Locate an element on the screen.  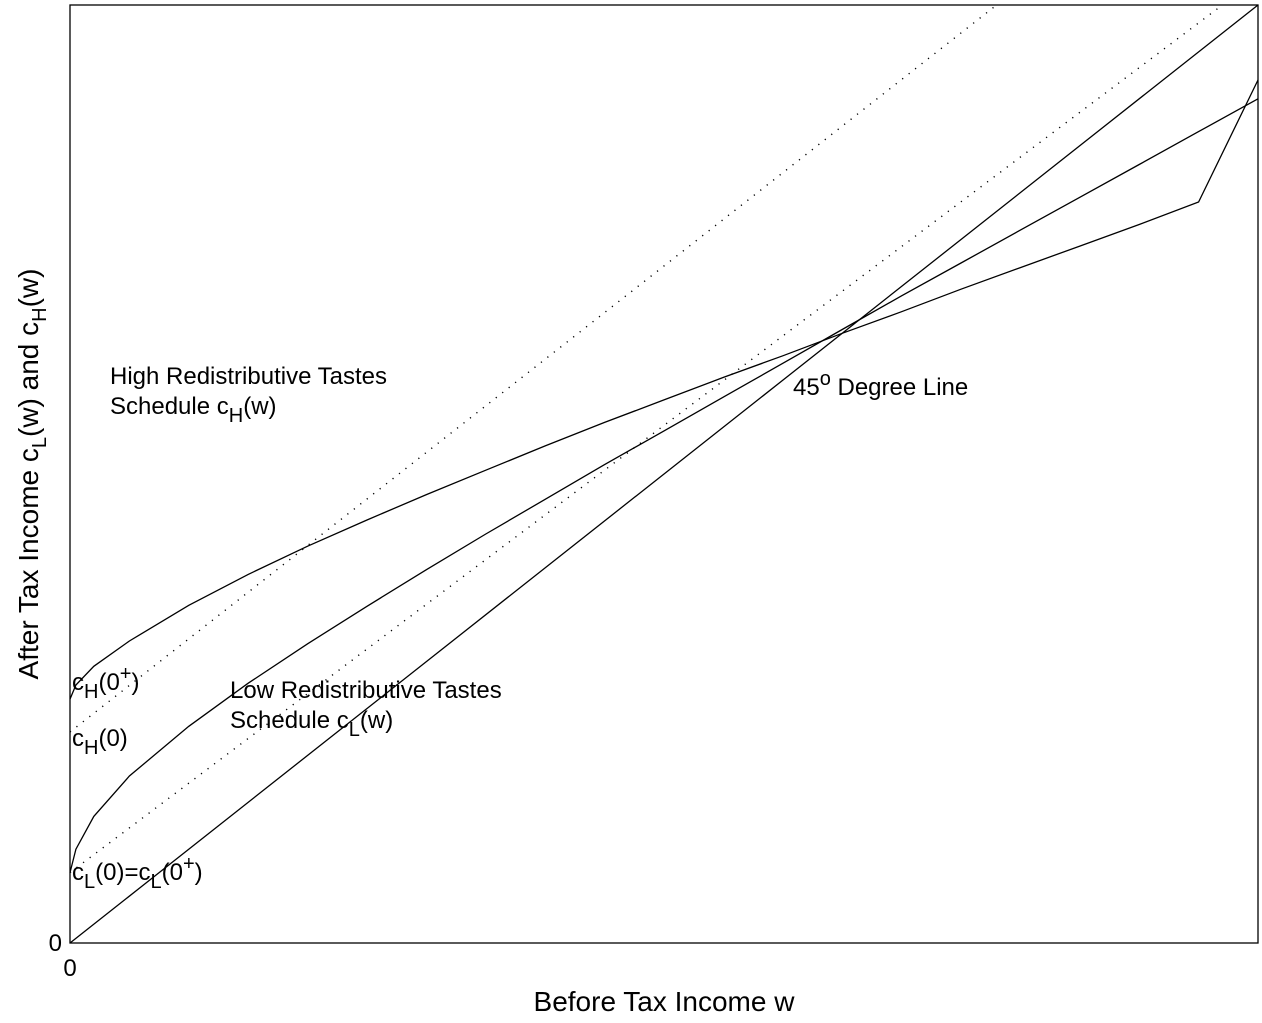
annotation-low-line2: Schedule cL(w) is located at coordinates (311, 724).